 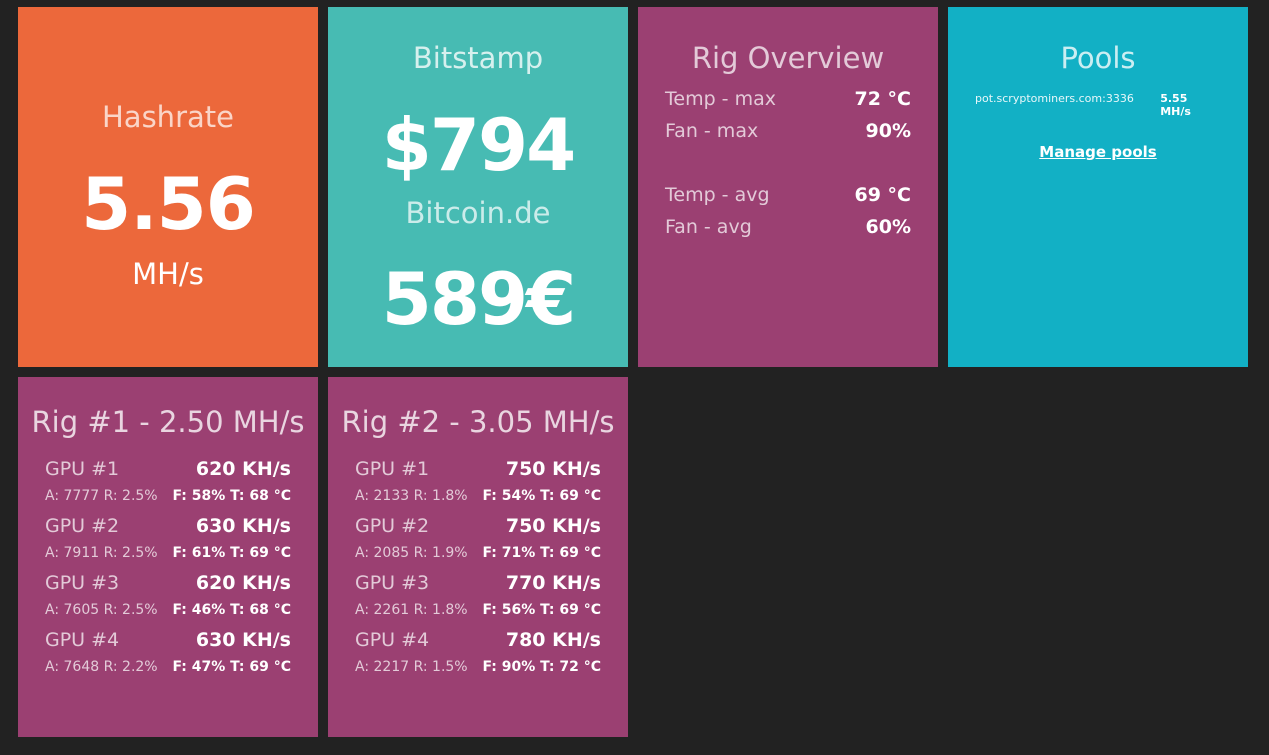 I want to click on gpu-accepted-rejected: A: 7648 R: 2.2%, so click(x=101, y=667).